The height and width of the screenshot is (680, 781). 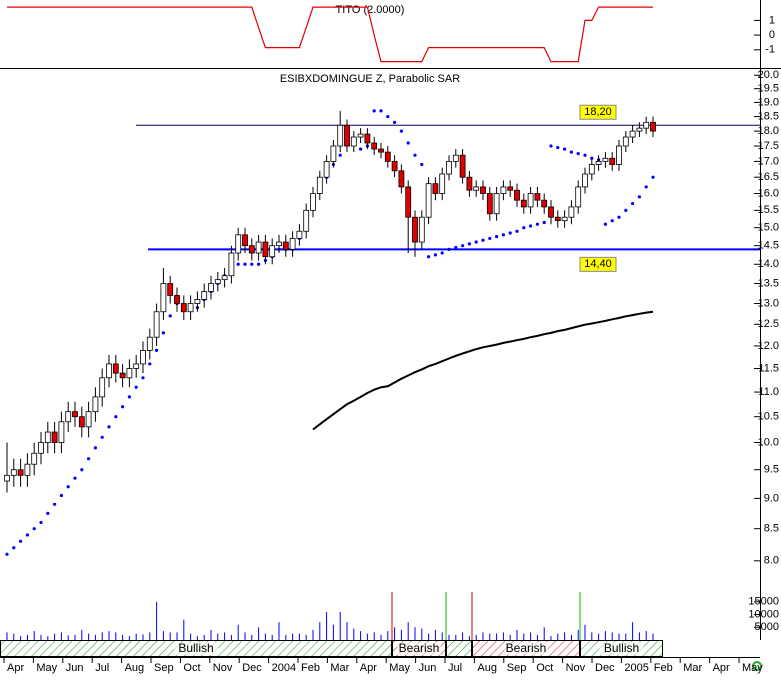 I want to click on x-tick-label: Sep, so click(x=517, y=668).